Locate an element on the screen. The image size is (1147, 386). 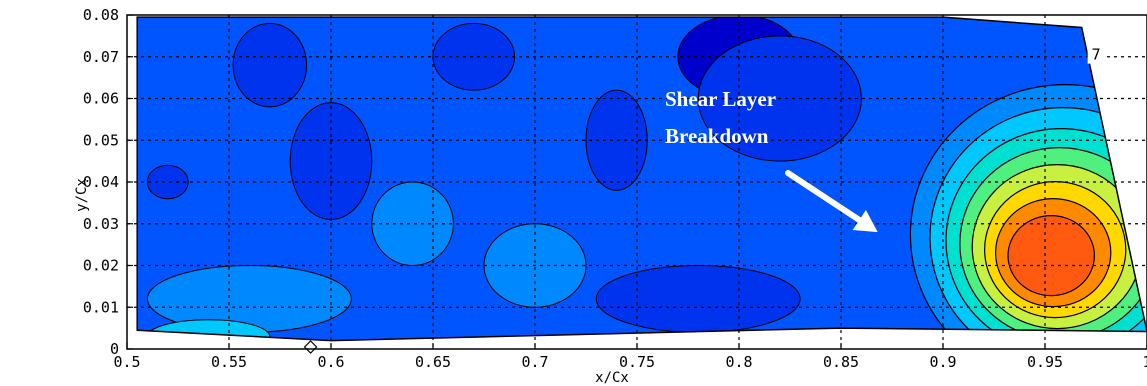
contour-level-label: 7 is located at coordinates (1096, 55).